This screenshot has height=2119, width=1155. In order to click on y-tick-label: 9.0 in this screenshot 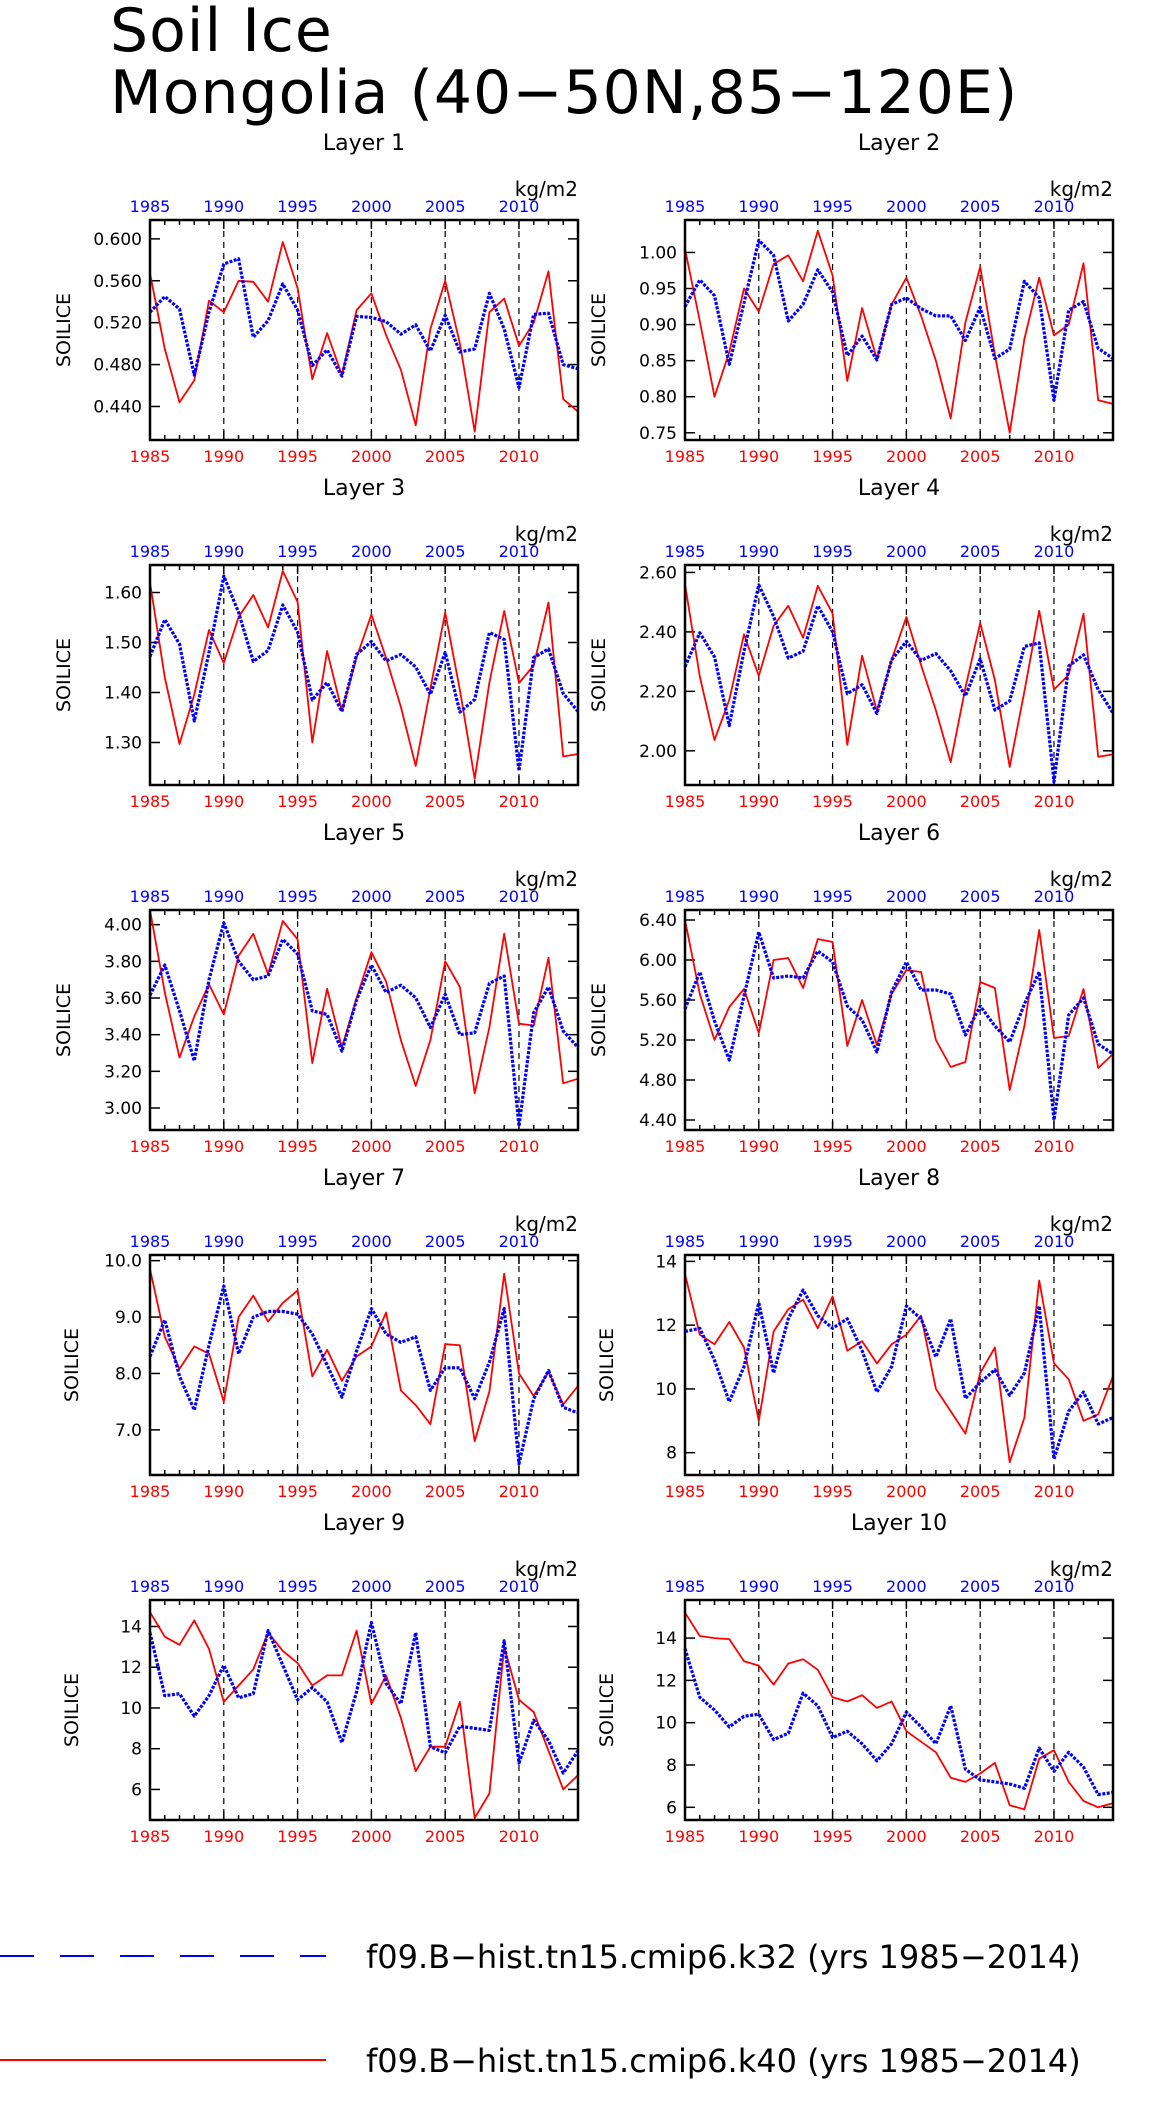, I will do `click(128, 1318)`.